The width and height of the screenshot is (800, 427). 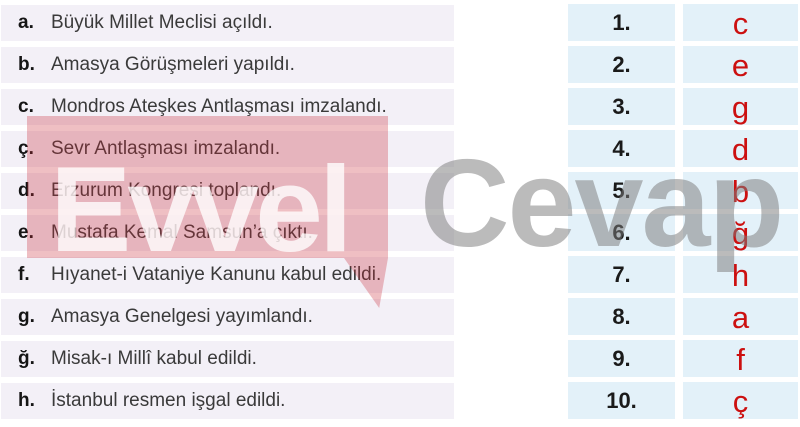 I want to click on event-row: d. Erzurum Kongresi toplandı., so click(x=227, y=191).